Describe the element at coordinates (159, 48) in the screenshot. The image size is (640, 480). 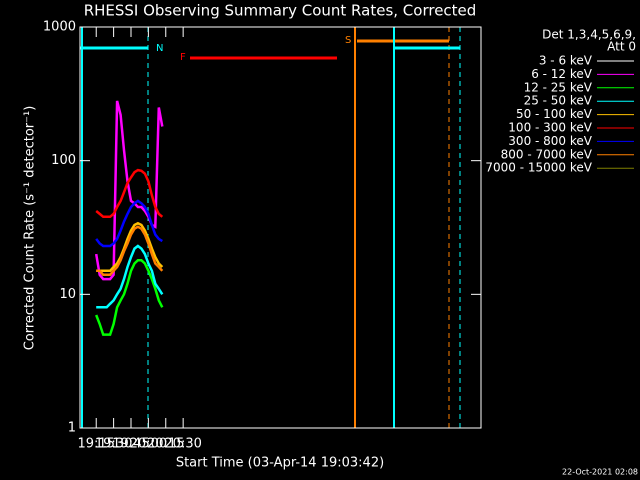
I see `annotation: N` at that location.